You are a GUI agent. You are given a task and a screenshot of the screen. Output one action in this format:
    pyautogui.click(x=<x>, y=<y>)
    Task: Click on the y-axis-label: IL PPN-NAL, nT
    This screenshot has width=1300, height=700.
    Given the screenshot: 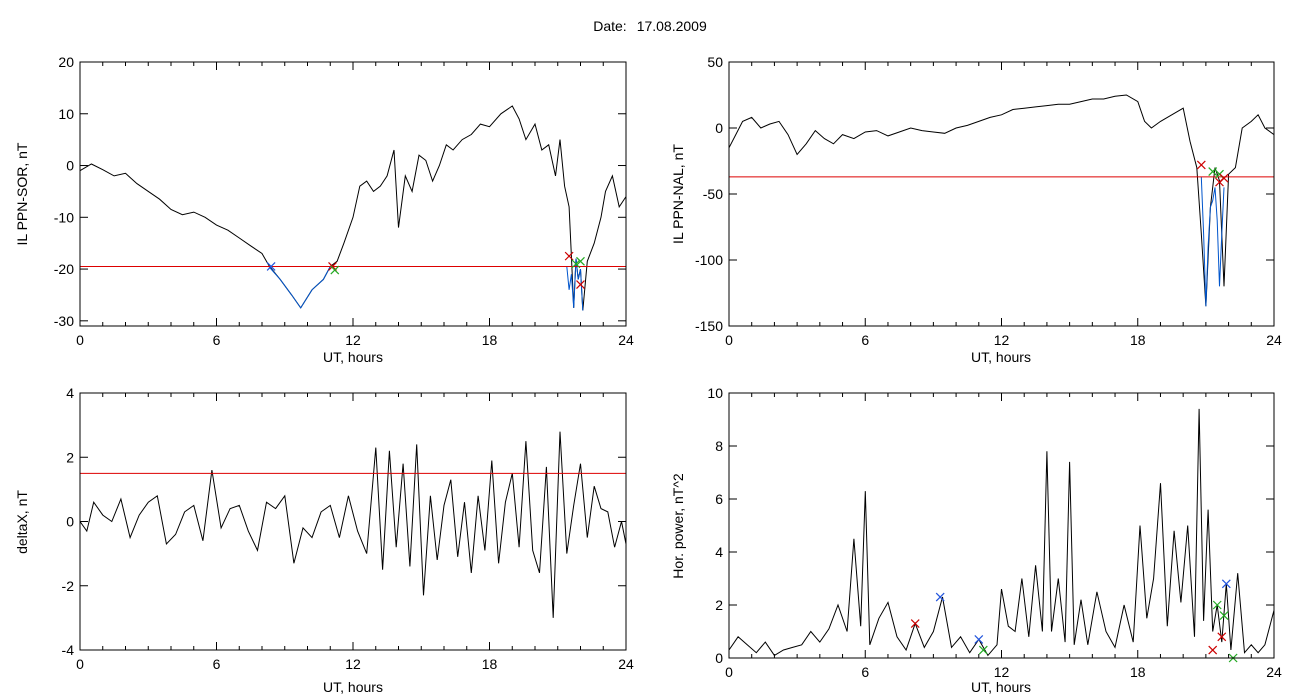 What is the action you would take?
    pyautogui.click(x=678, y=194)
    